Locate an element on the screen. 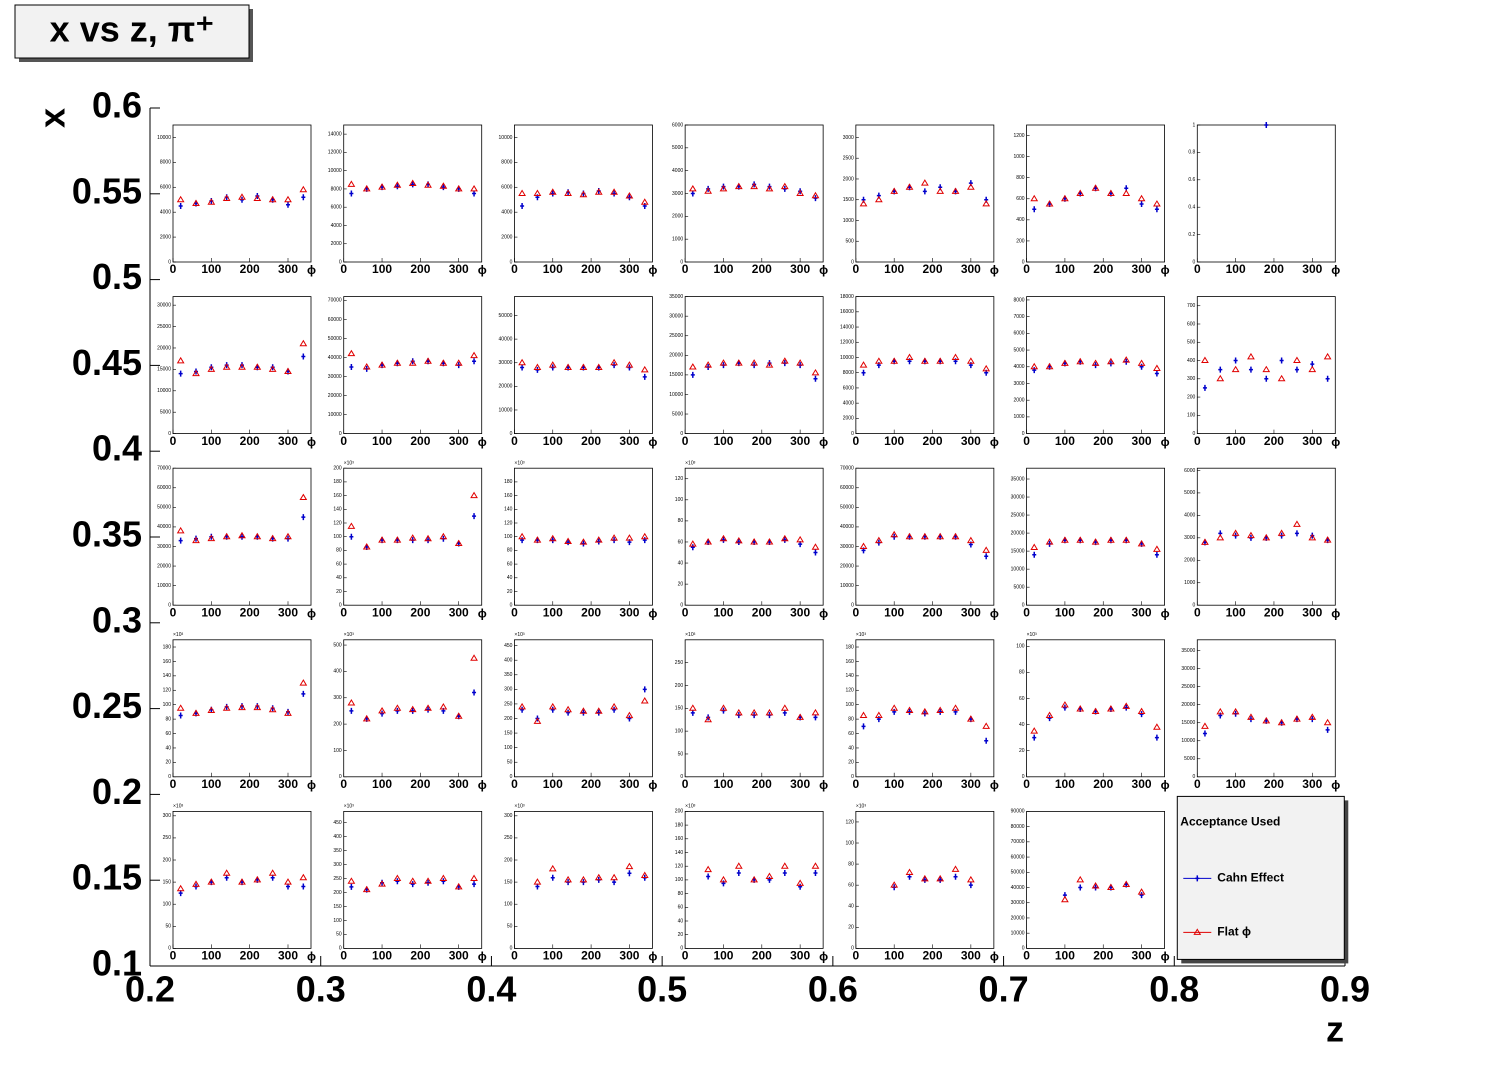 This screenshot has width=1496, height=1072. panel-y-tick-label: 250 is located at coordinates (167, 838).